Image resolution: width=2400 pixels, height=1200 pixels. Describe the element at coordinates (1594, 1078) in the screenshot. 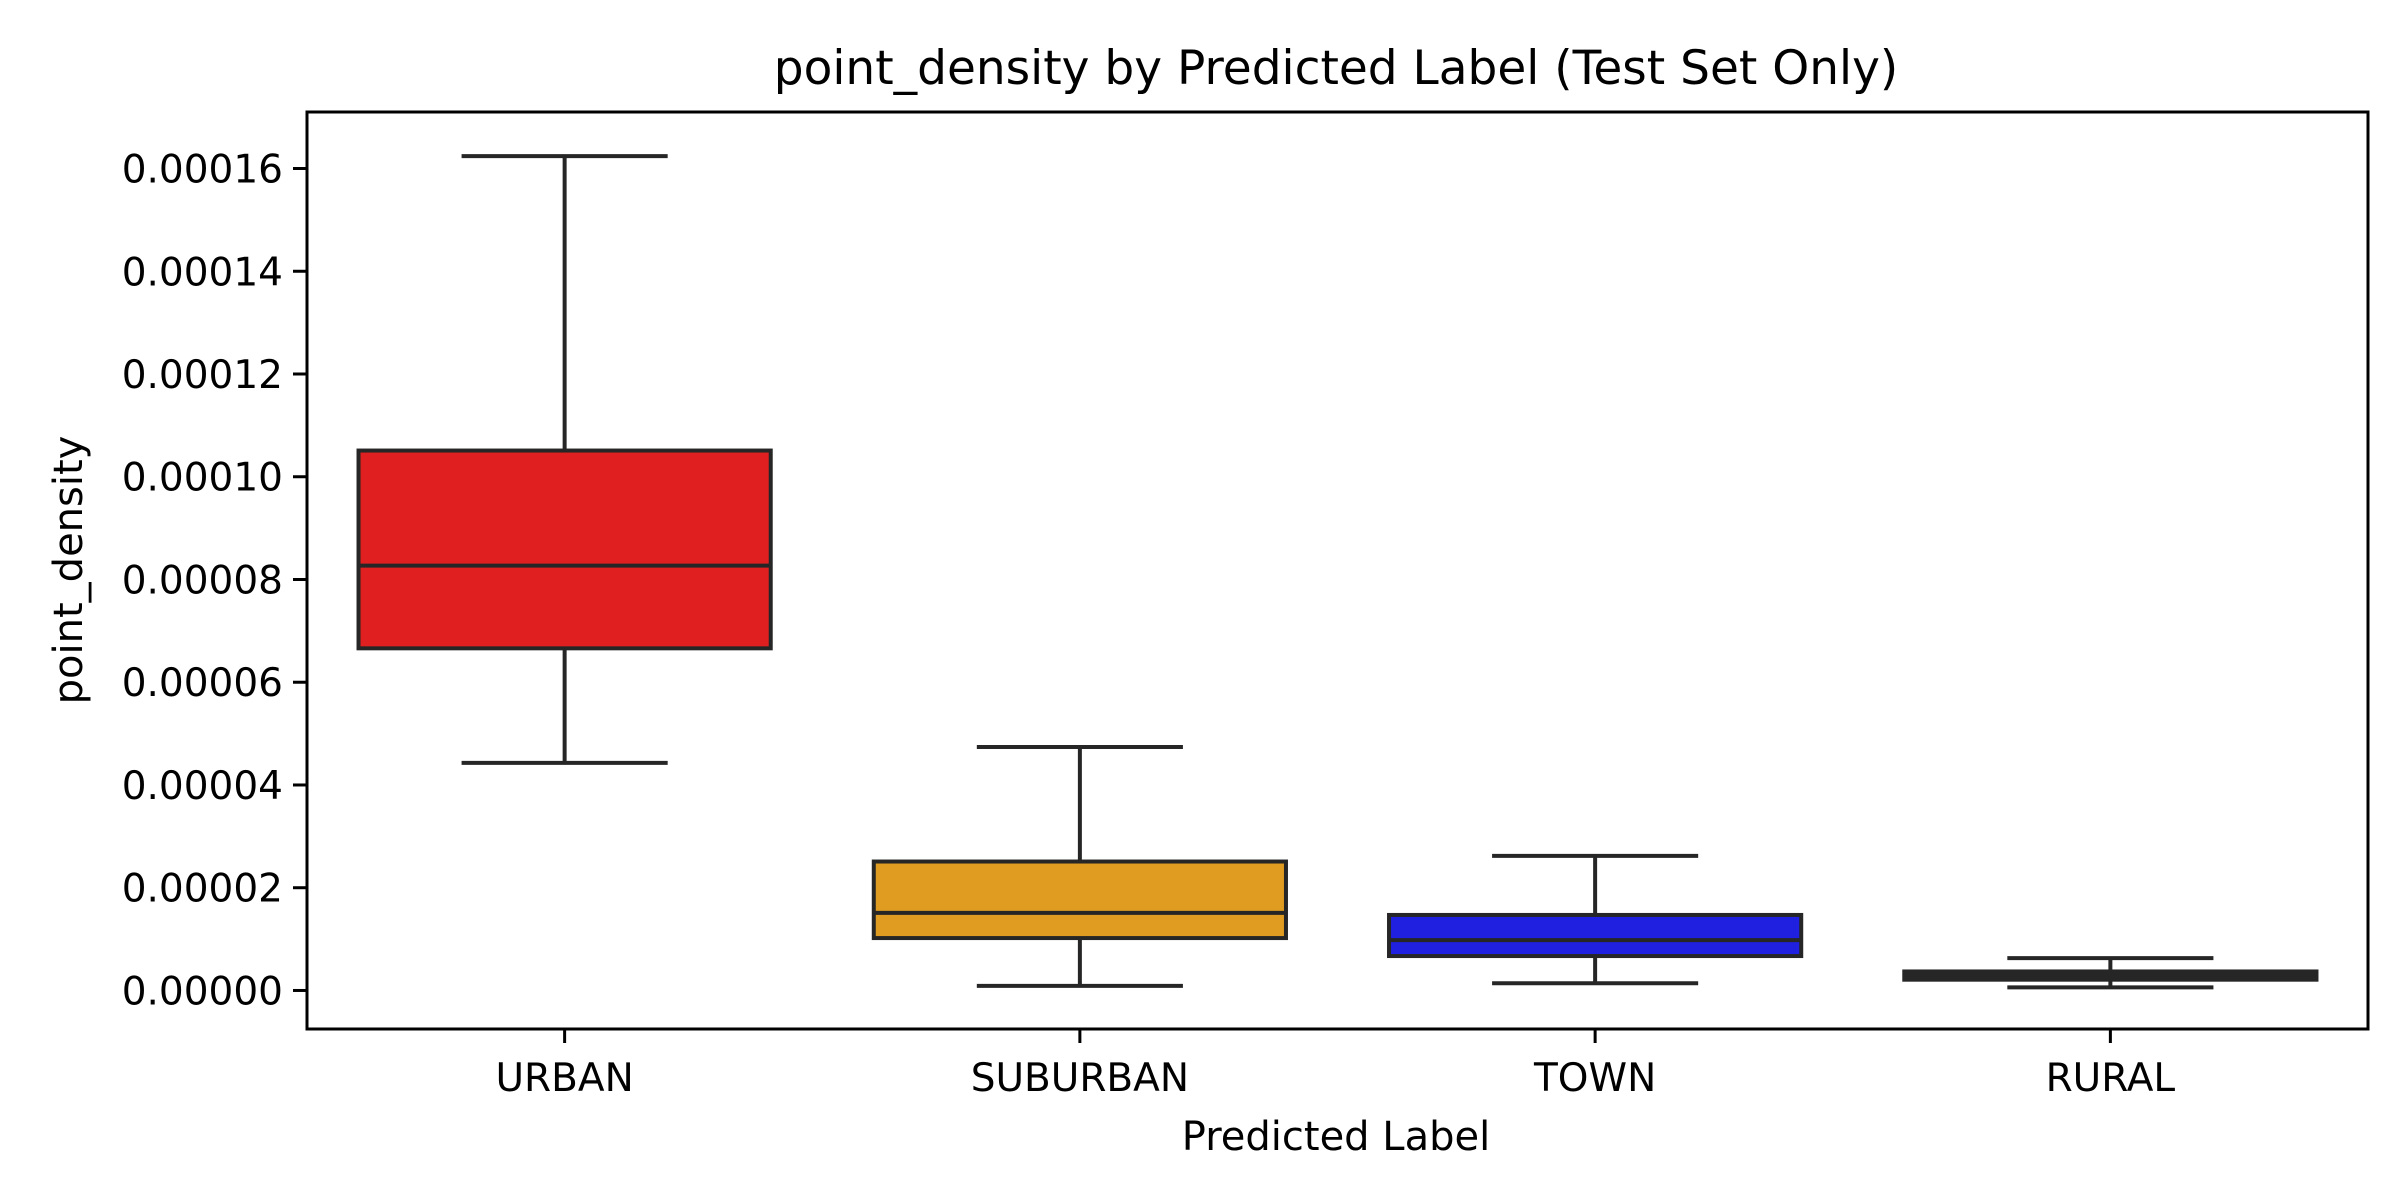

I see `x-tick-label: TOWN` at that location.